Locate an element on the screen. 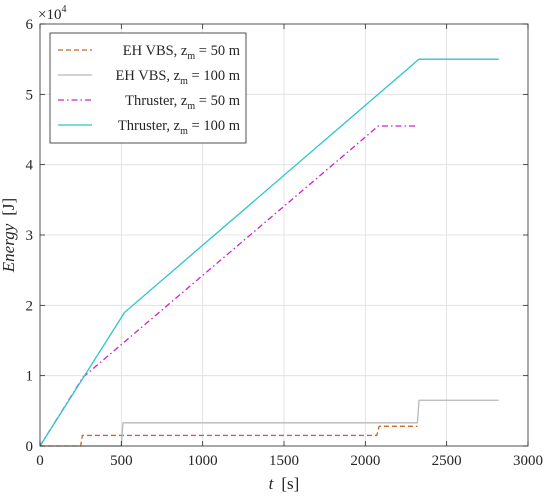  x-tick-label: 500 is located at coordinates (121, 461).